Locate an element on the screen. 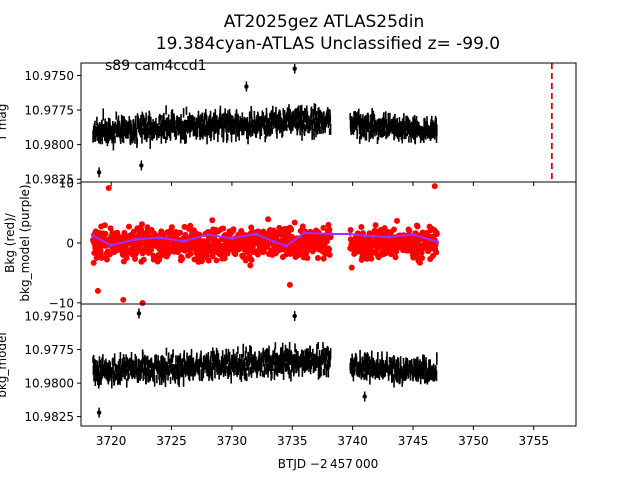 The height and width of the screenshot is (480, 640). x-tick-label-1: 3725 is located at coordinates (171, 441).